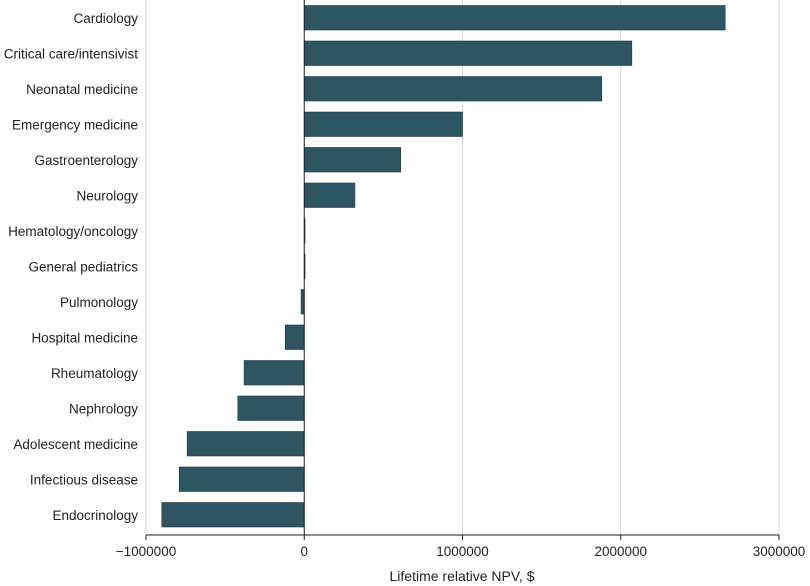 The image size is (810, 586). What do you see at coordinates (779, 551) in the screenshot?
I see `x-tick-label: 3000000` at bounding box center [779, 551].